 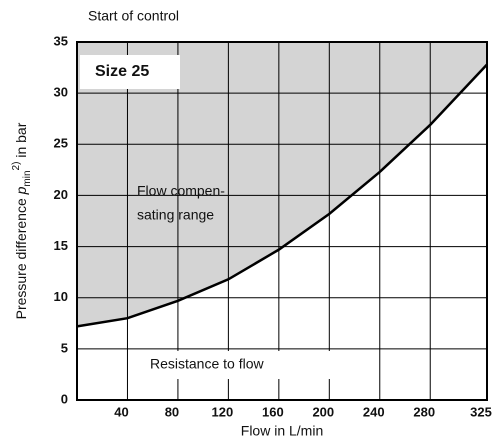 What do you see at coordinates (181, 191) in the screenshot?
I see `annotation: Flow compen-` at bounding box center [181, 191].